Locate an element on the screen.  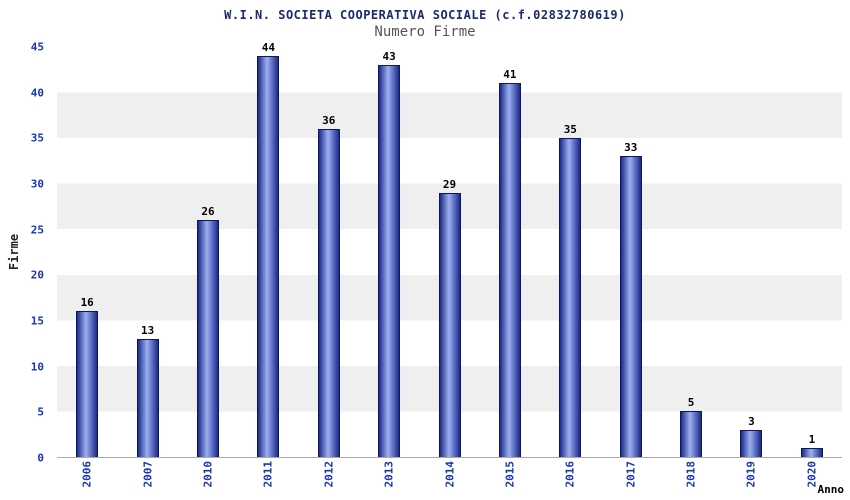
y-tick-label: 25 is located at coordinates (37, 230).